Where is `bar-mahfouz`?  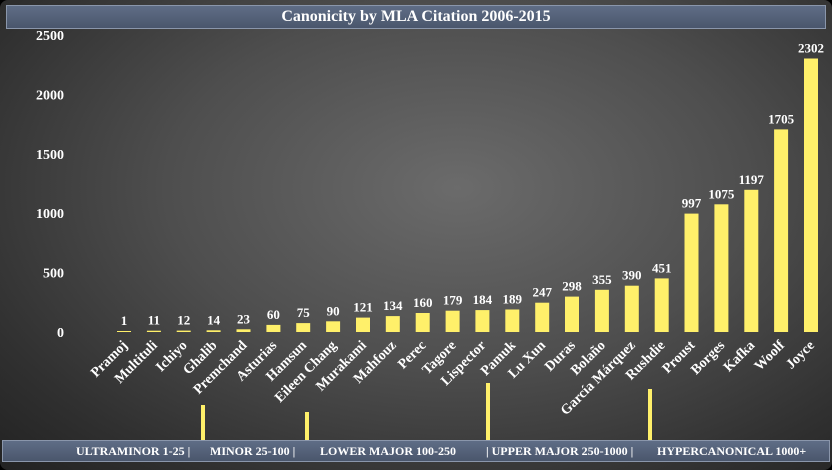 bar-mahfouz is located at coordinates (392, 324).